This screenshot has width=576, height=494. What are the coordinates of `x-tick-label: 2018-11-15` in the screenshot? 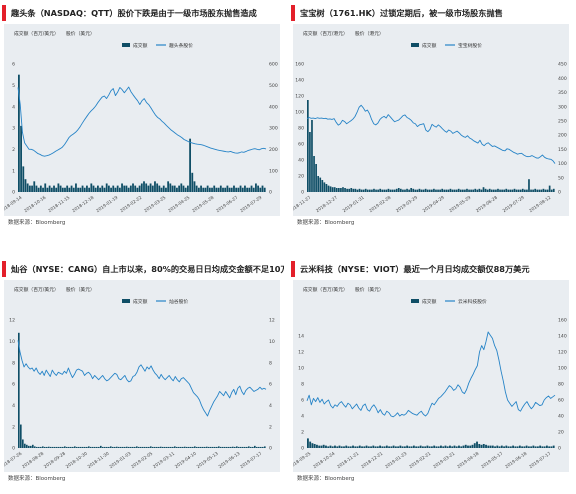 It's located at (59, 204).